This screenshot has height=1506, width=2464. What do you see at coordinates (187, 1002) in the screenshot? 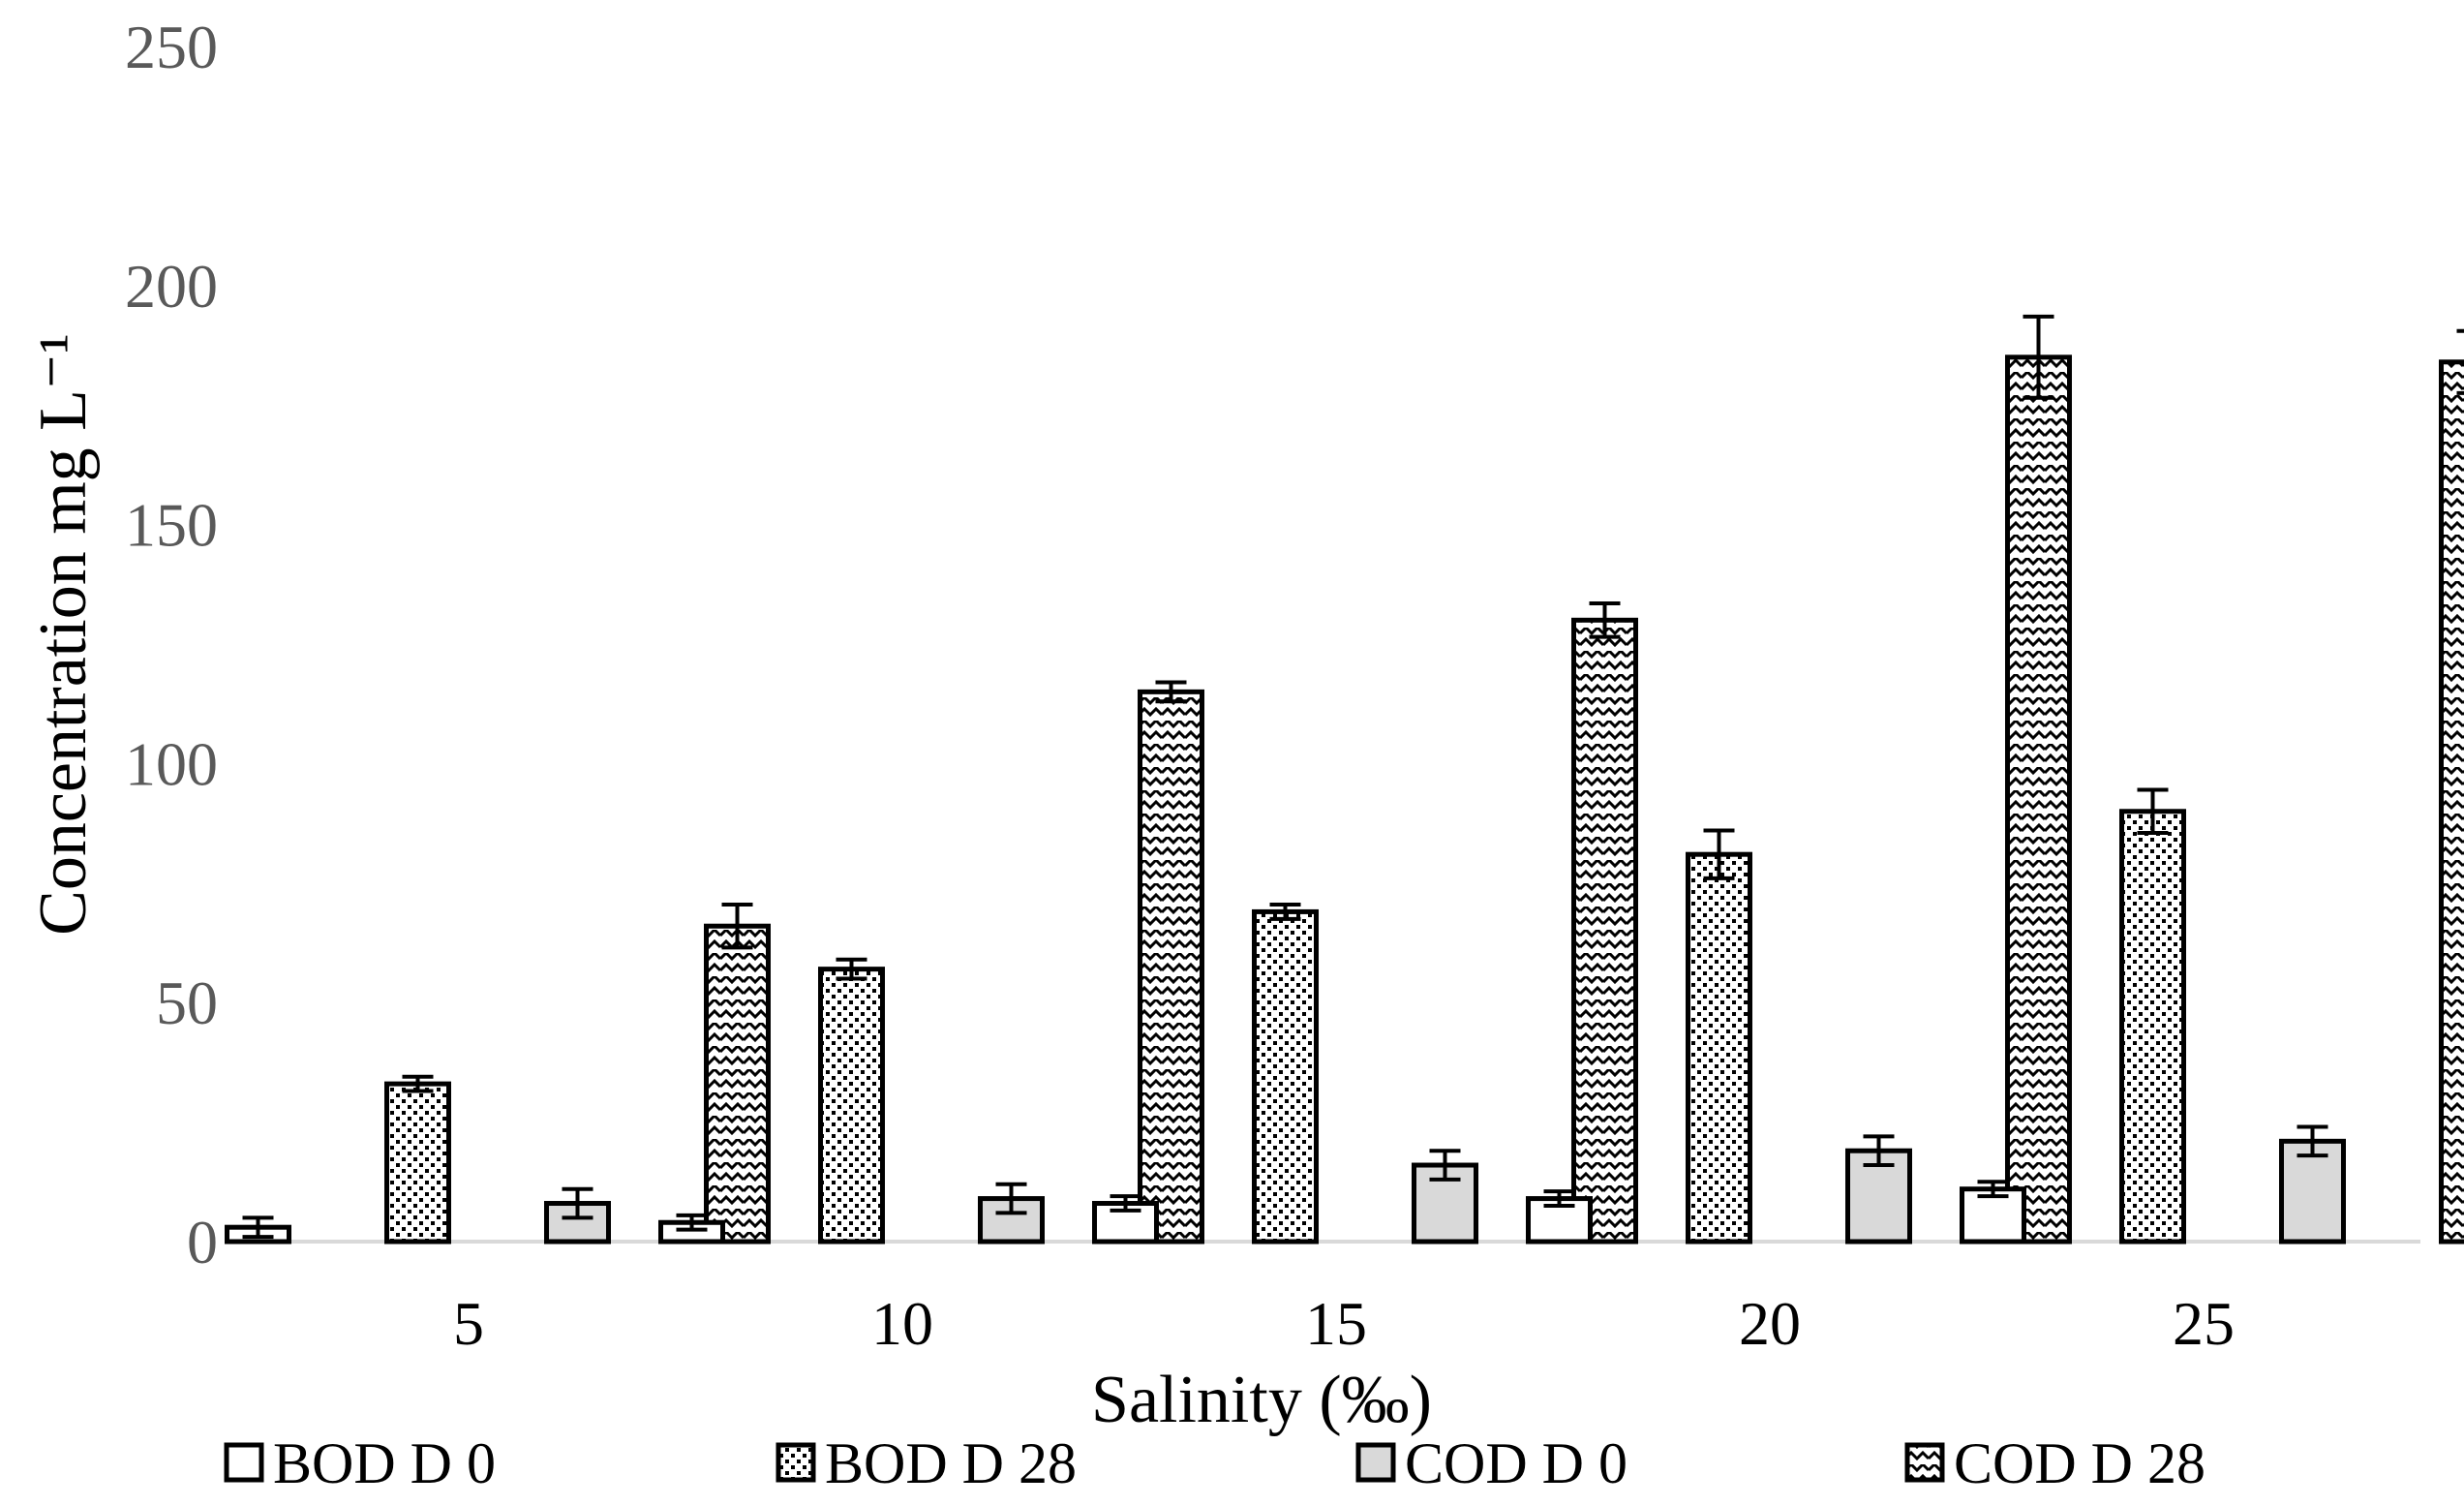
I see `y-tick-label: 50` at bounding box center [187, 1002].